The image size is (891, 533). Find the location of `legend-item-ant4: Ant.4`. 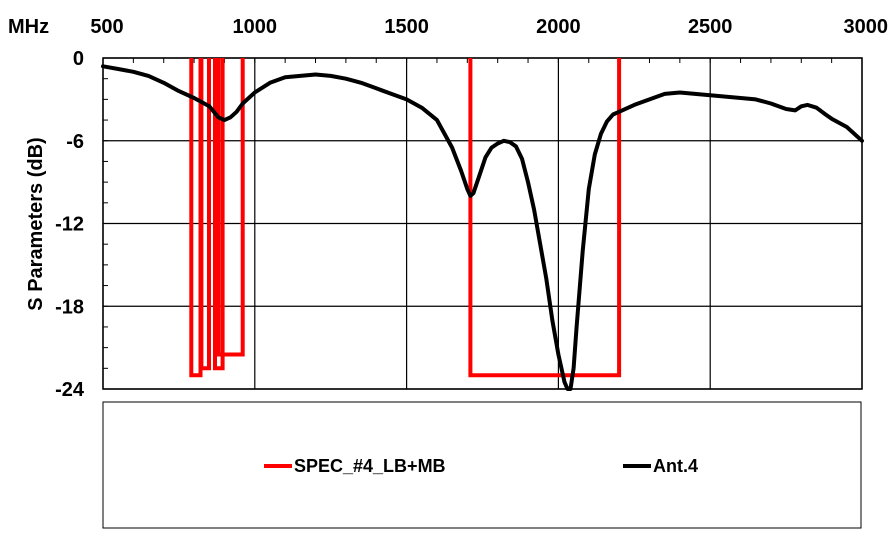

legend-item-ant4: Ant.4 is located at coordinates (660, 466).